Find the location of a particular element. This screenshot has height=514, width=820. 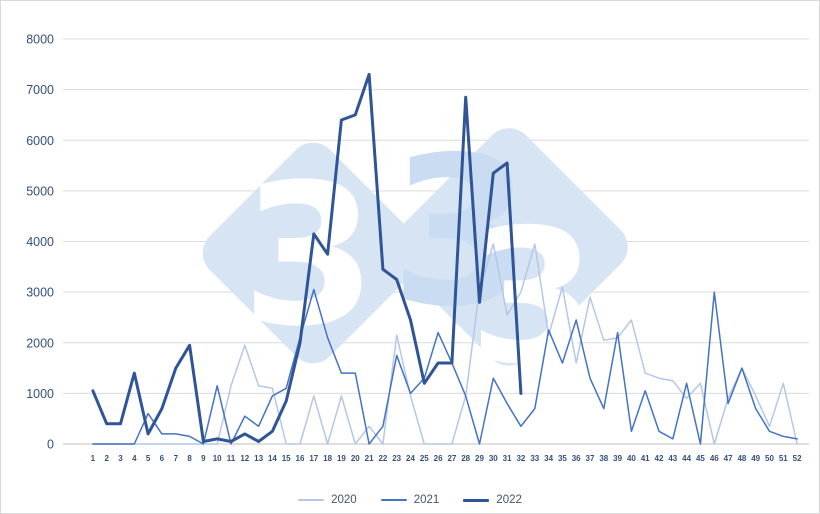

y-tick-label: 4000 is located at coordinates (40, 242).